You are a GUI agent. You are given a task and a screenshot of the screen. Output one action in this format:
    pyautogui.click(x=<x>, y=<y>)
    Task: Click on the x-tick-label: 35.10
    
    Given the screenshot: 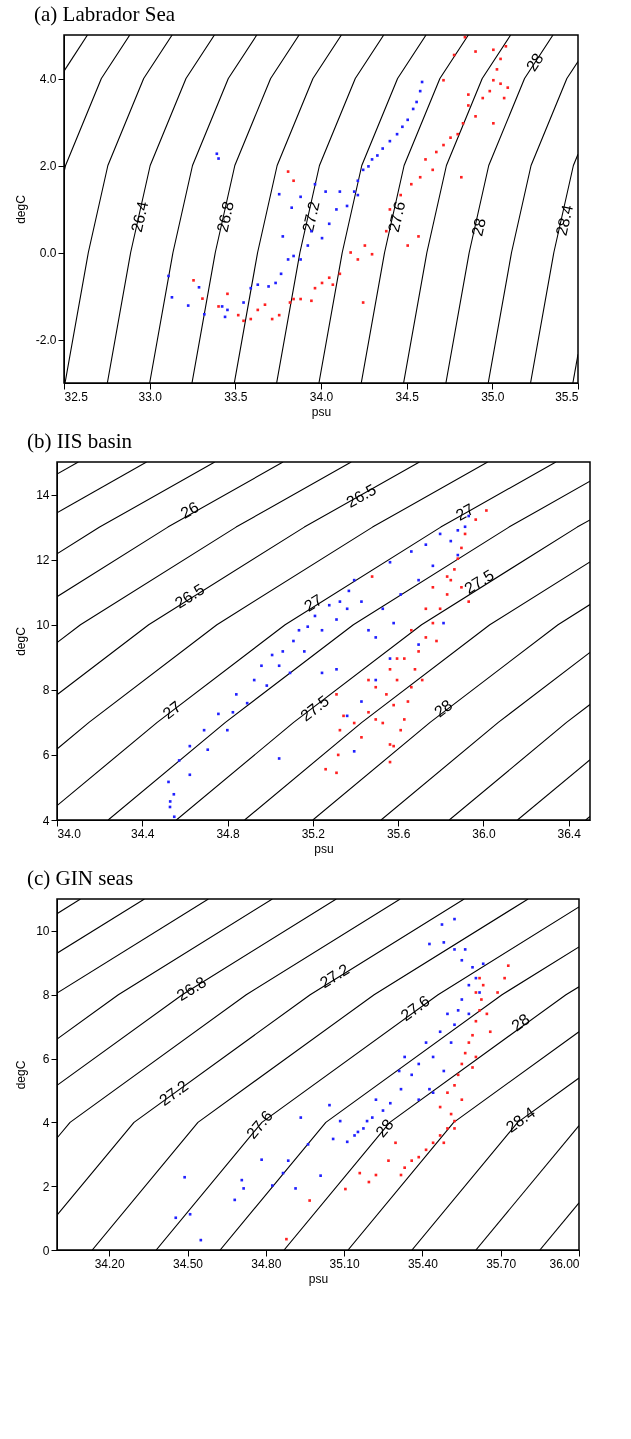 What is the action you would take?
    pyautogui.click(x=344, y=1263)
    